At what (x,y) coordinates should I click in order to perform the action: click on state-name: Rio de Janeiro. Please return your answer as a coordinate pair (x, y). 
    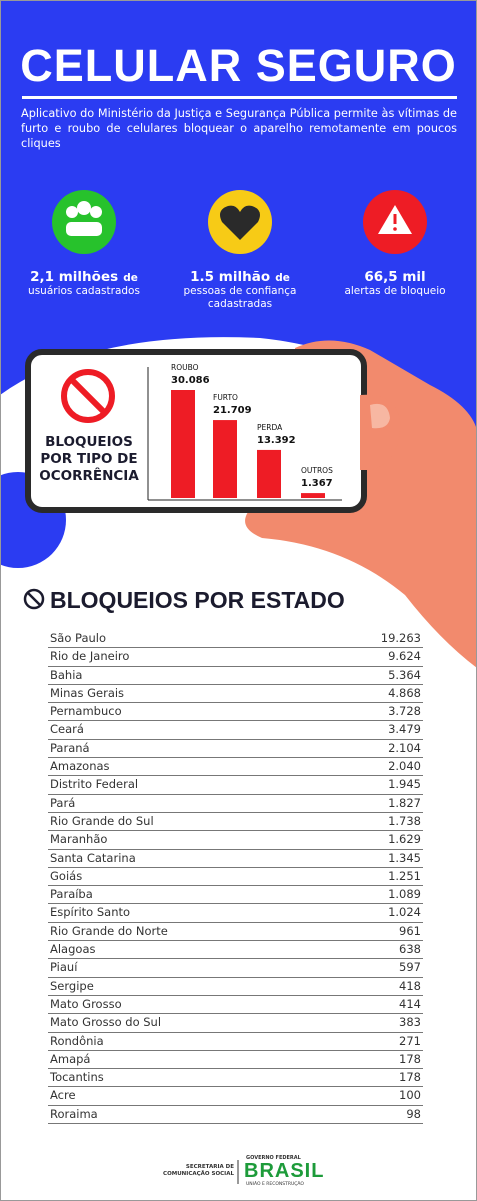
    Looking at the image, I should click on (90, 656).